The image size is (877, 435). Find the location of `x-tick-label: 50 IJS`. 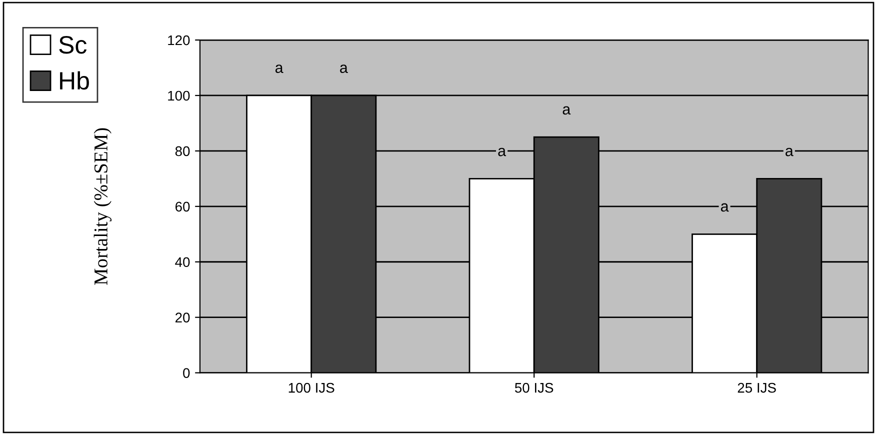

x-tick-label: 50 IJS is located at coordinates (534, 387).